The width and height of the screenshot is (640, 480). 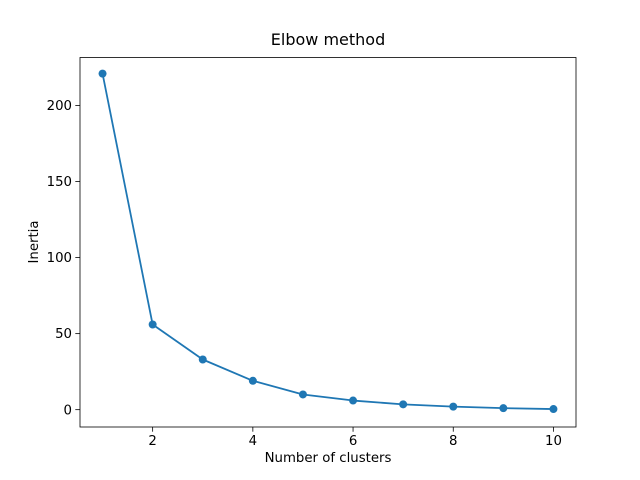 What do you see at coordinates (152, 441) in the screenshot?
I see `x-tick-label: 2` at bounding box center [152, 441].